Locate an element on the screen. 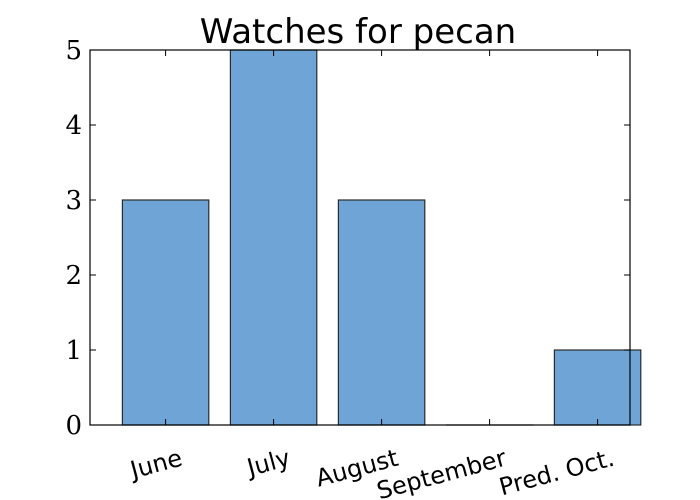  y-tick-label: 4 is located at coordinates (73, 126).